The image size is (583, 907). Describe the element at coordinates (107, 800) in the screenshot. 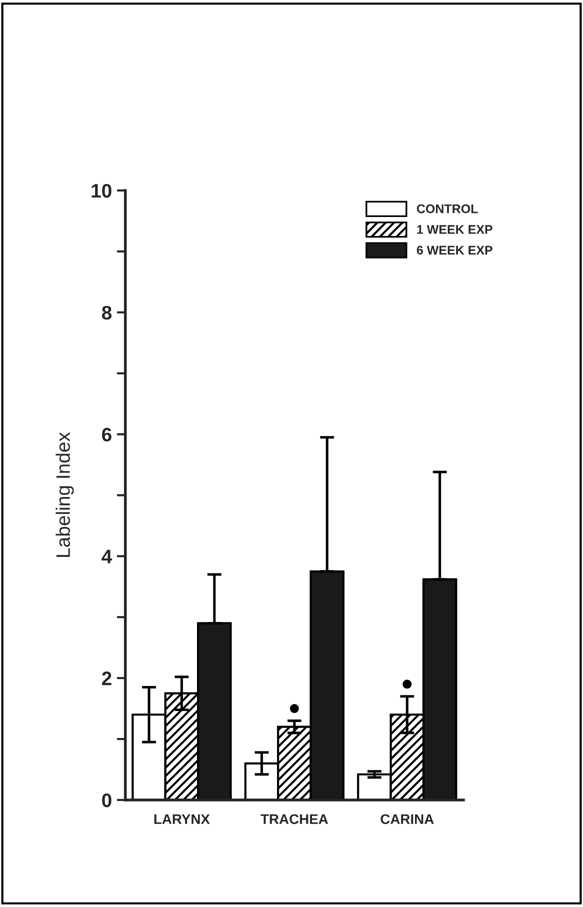

I see `y-tick-label: 0` at that location.